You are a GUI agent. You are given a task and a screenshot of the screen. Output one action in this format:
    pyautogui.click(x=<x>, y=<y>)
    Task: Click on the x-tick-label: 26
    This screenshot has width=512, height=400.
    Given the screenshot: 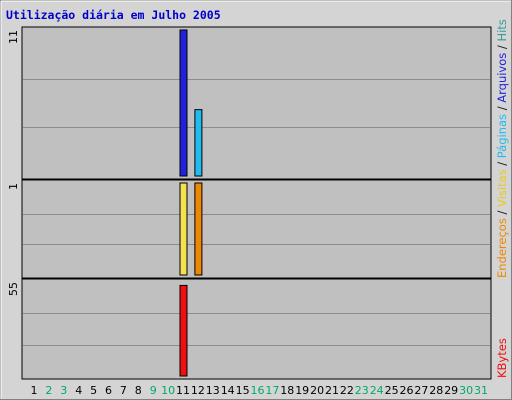 What is the action you would take?
    pyautogui.click(x=407, y=390)
    